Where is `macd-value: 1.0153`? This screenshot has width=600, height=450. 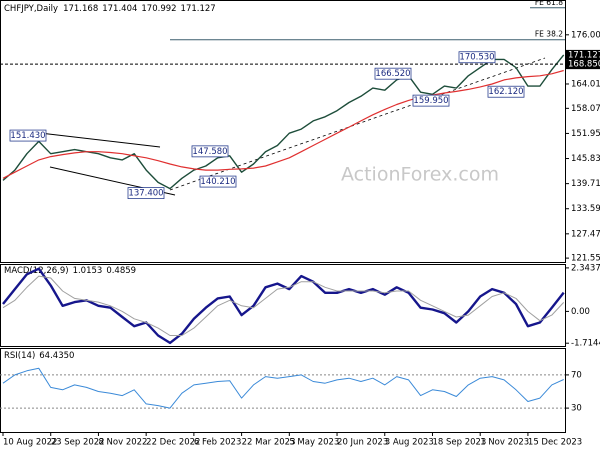
macd-value: 1.0153 is located at coordinates (88, 271).